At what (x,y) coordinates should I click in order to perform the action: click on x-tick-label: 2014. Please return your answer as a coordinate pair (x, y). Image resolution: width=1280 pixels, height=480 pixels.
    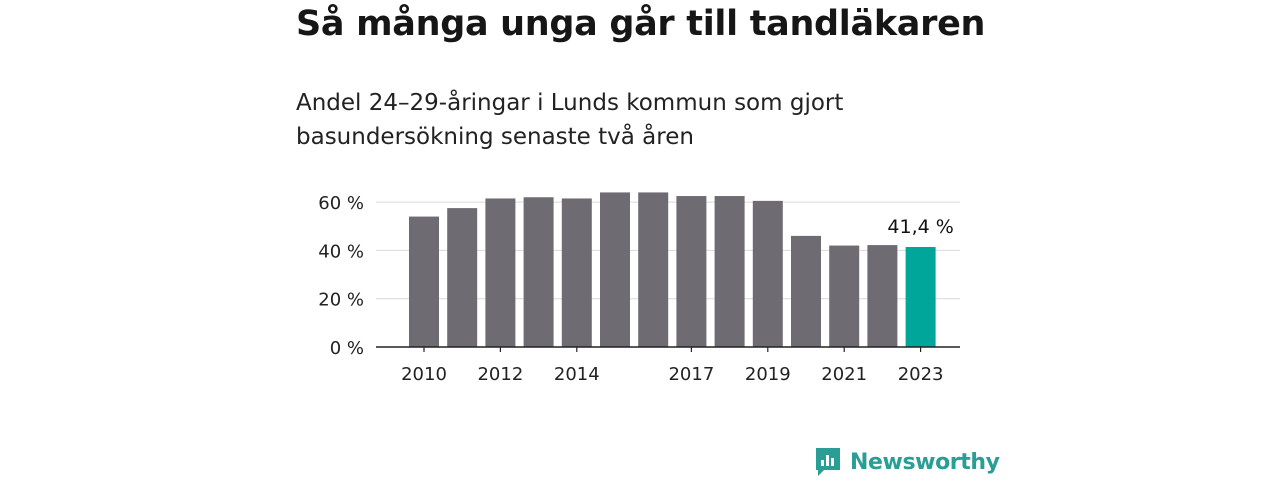
    Looking at the image, I should click on (577, 374).